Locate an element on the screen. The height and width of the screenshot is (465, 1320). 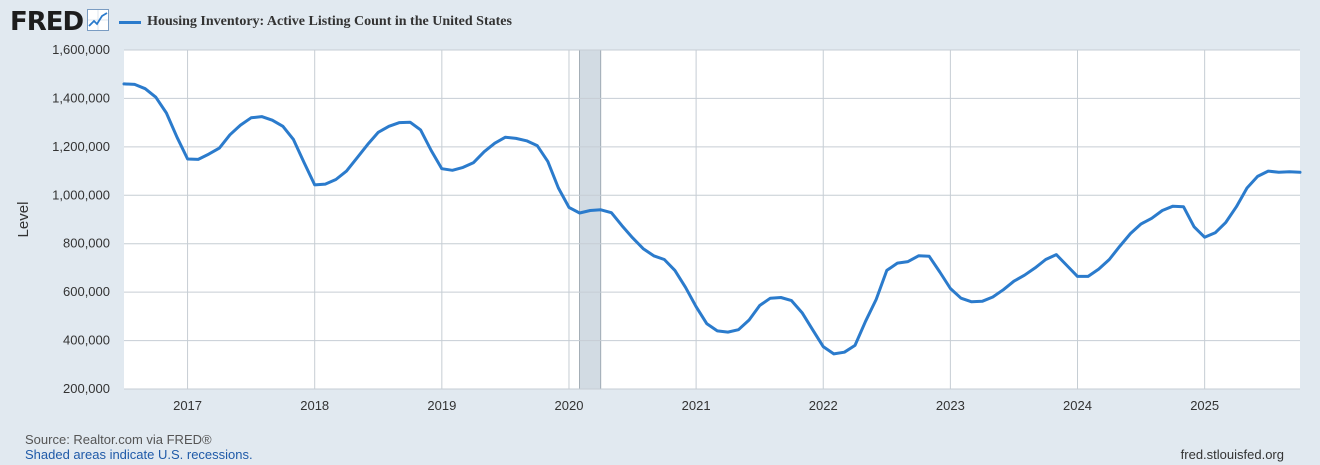
chart-line-icon is located at coordinates (98, 22).